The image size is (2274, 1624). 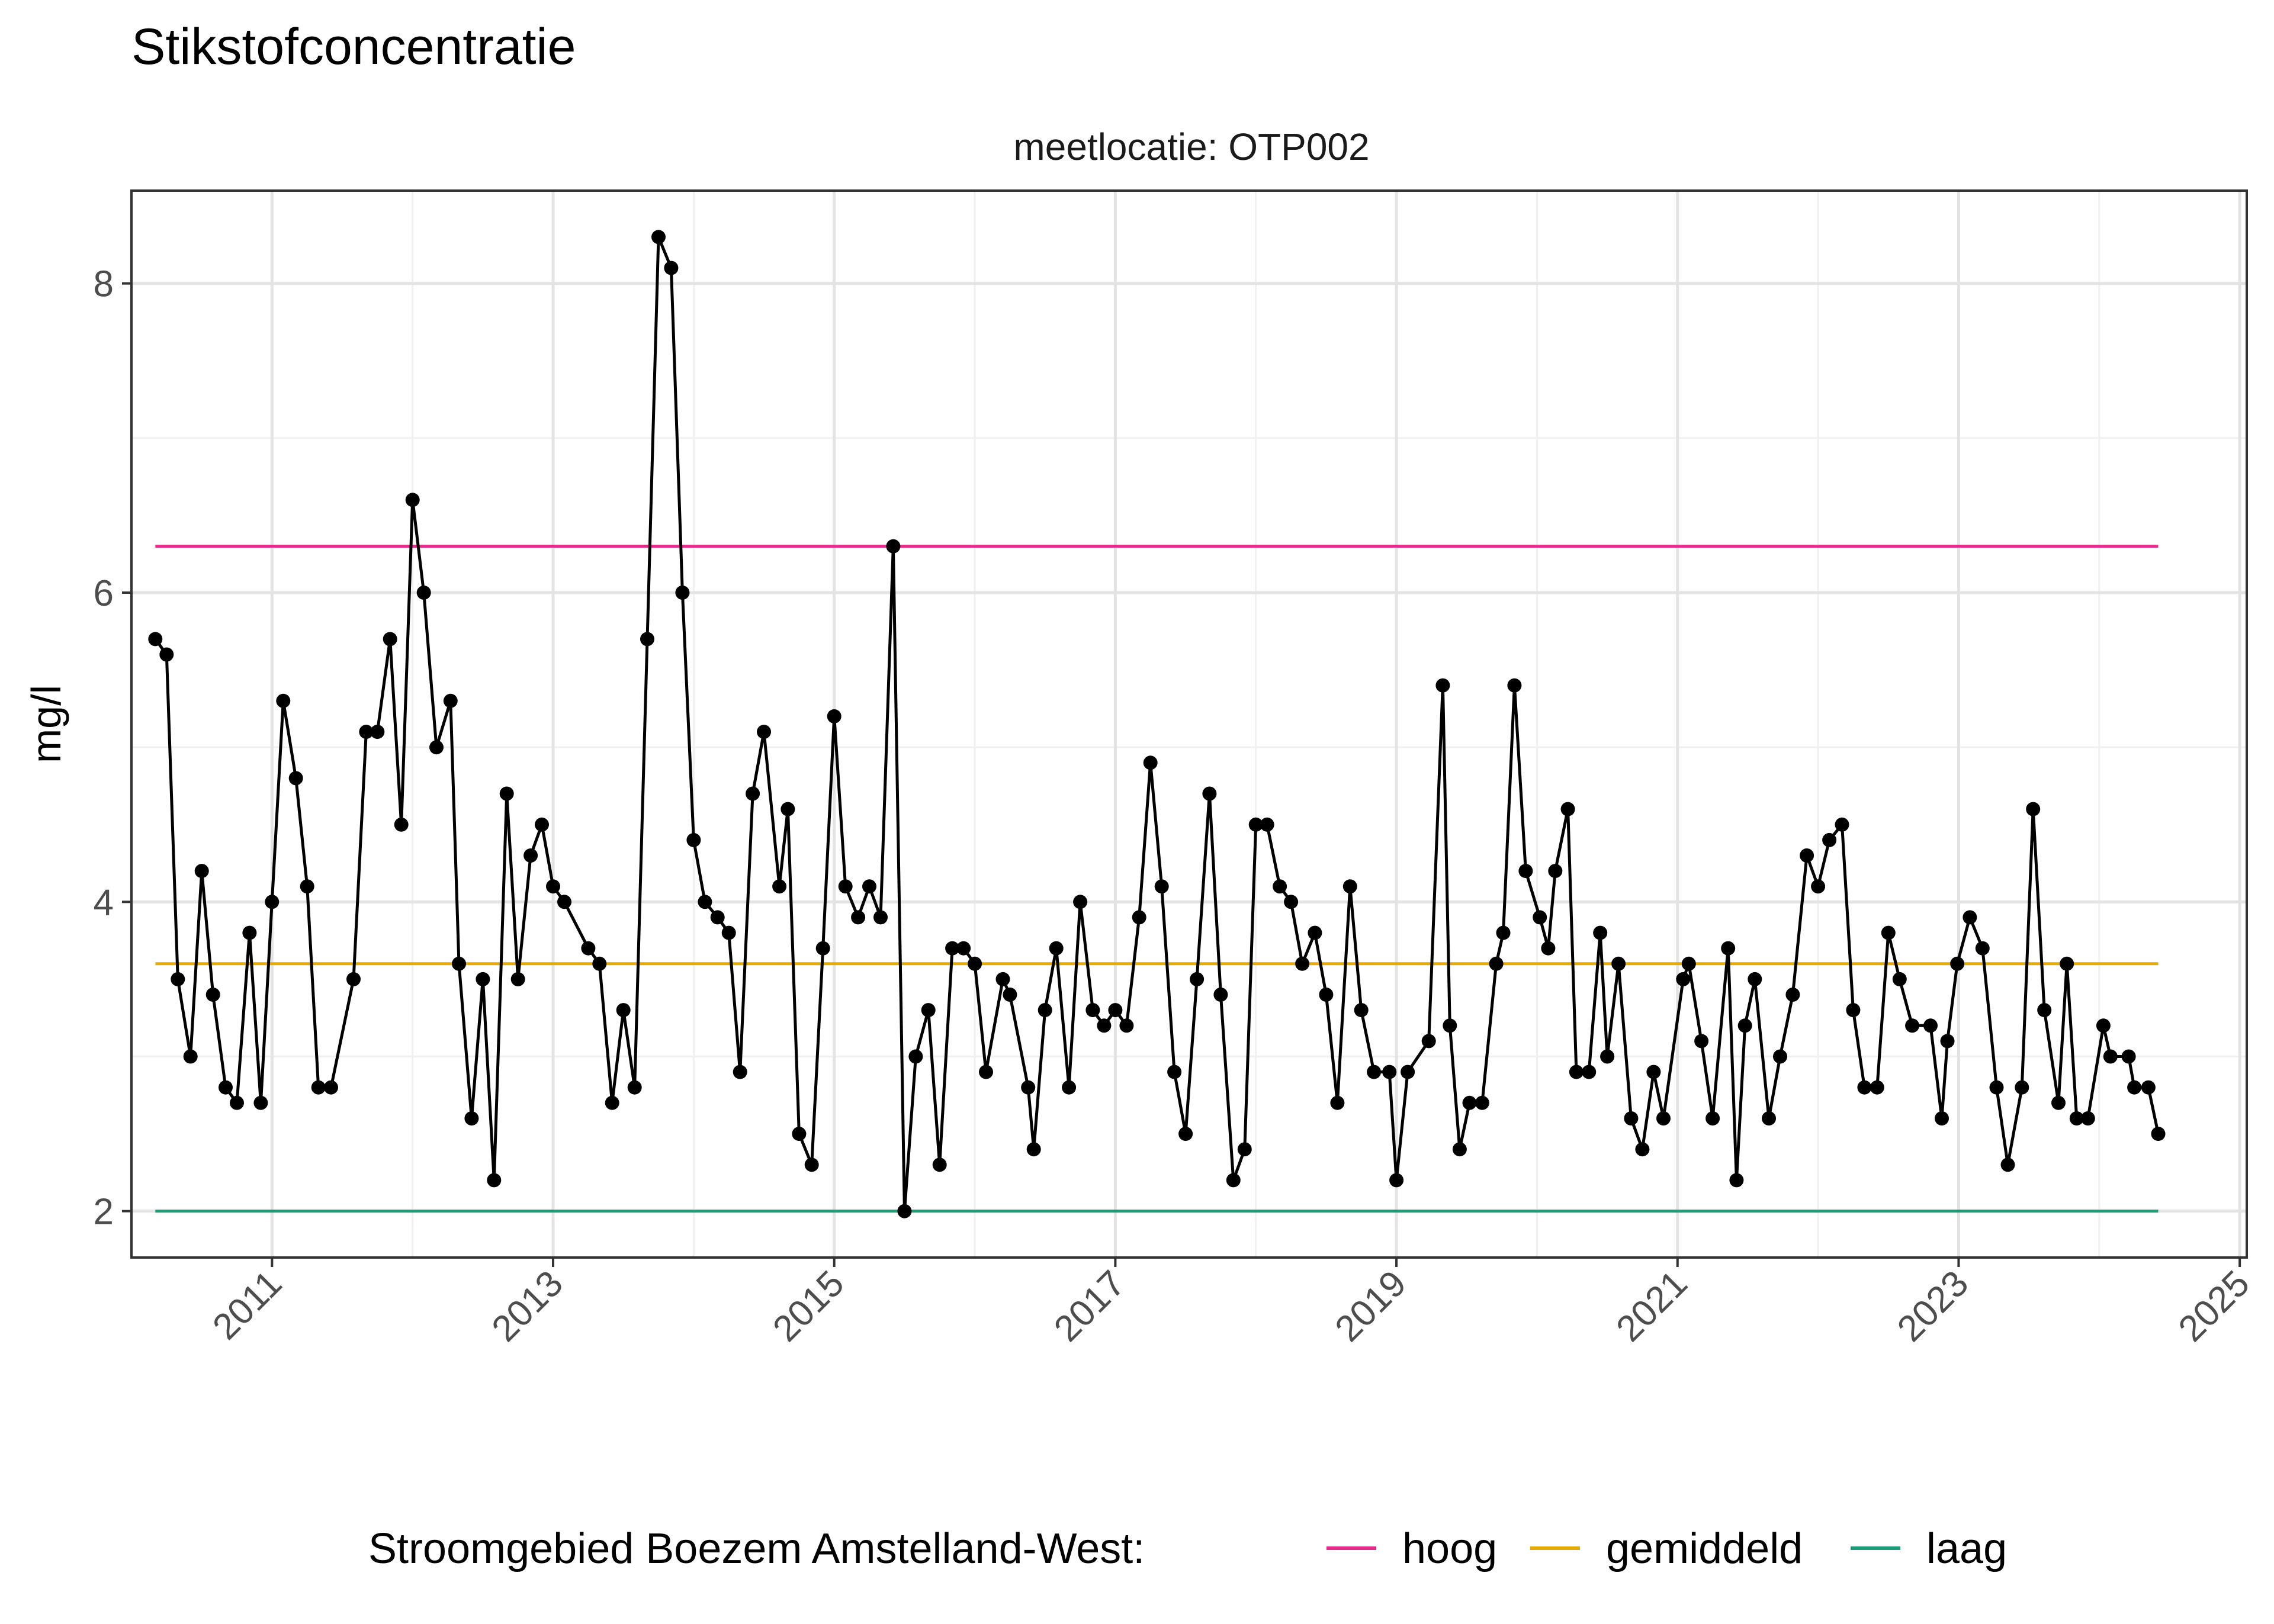 I want to click on y-tick-label: 2, so click(x=104, y=1212).